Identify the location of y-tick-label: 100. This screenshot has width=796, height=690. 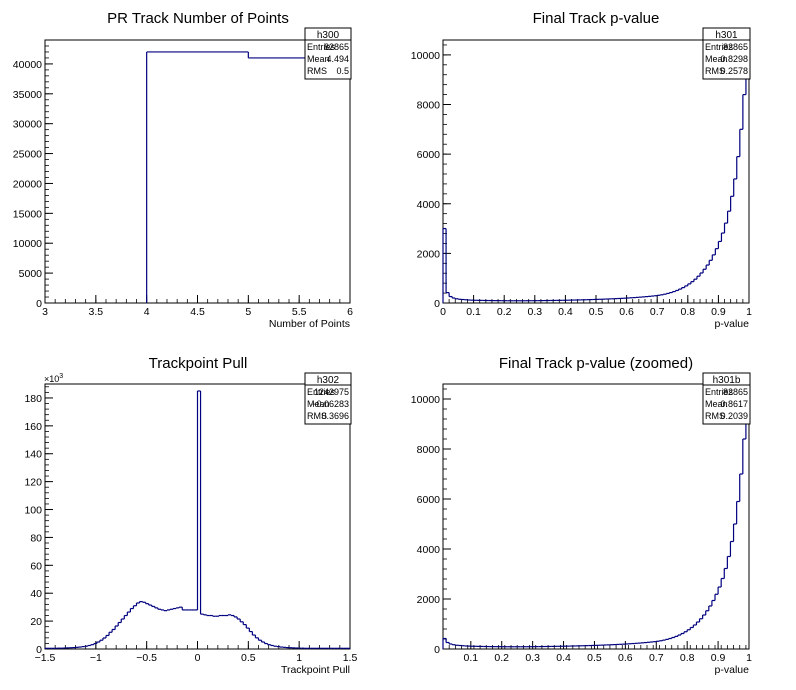
(33, 511).